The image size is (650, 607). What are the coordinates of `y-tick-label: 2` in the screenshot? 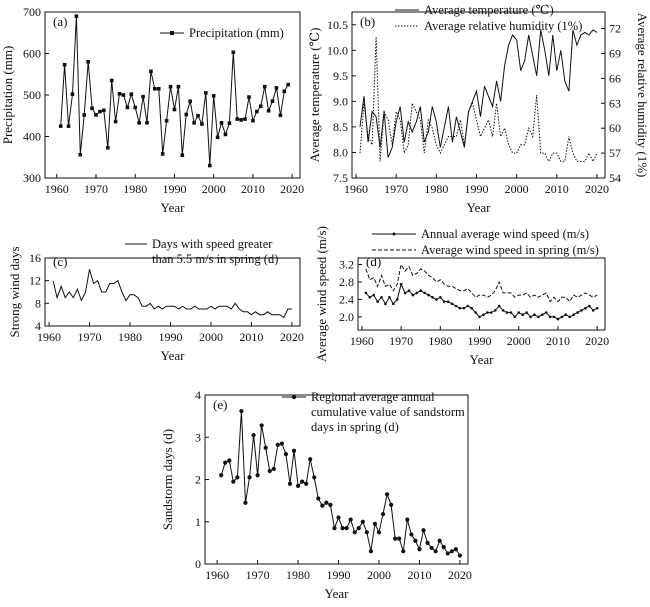 It's located at (198, 480).